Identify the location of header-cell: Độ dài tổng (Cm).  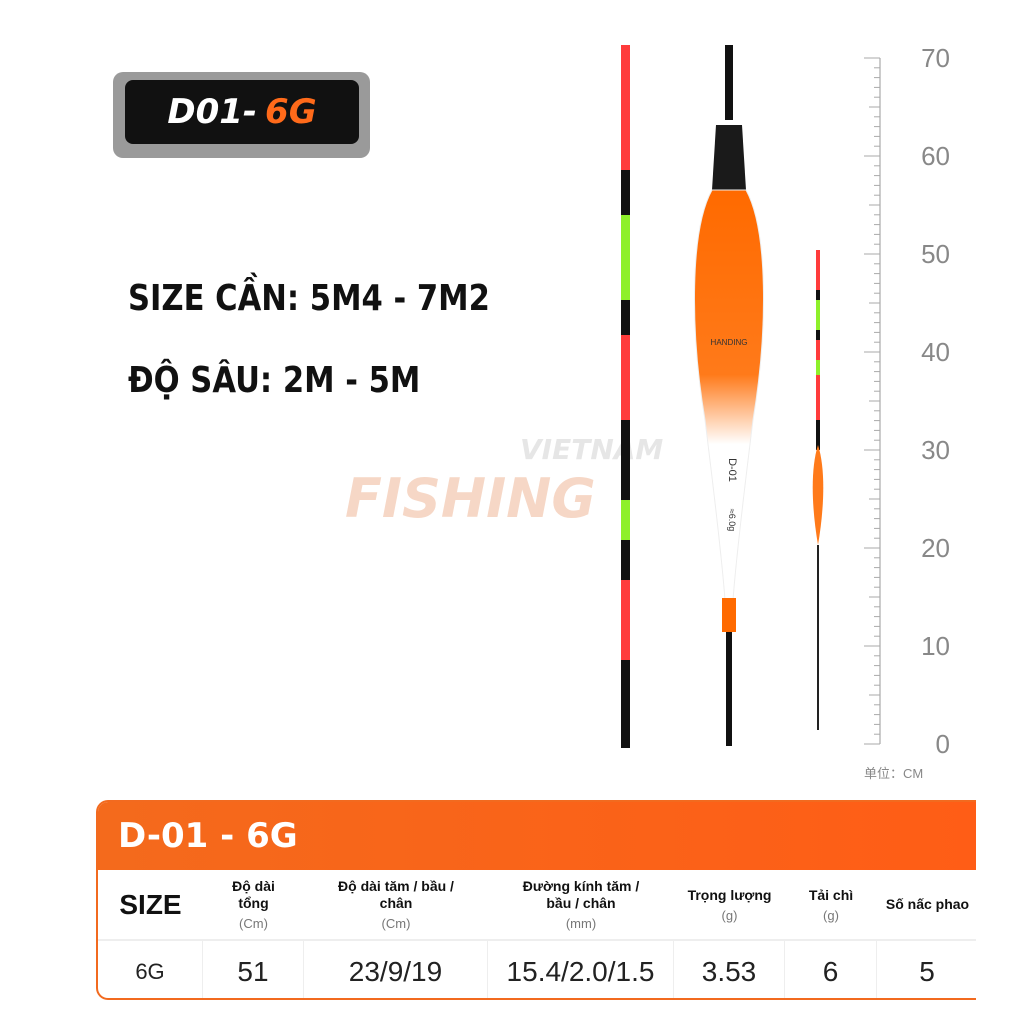
(253, 904).